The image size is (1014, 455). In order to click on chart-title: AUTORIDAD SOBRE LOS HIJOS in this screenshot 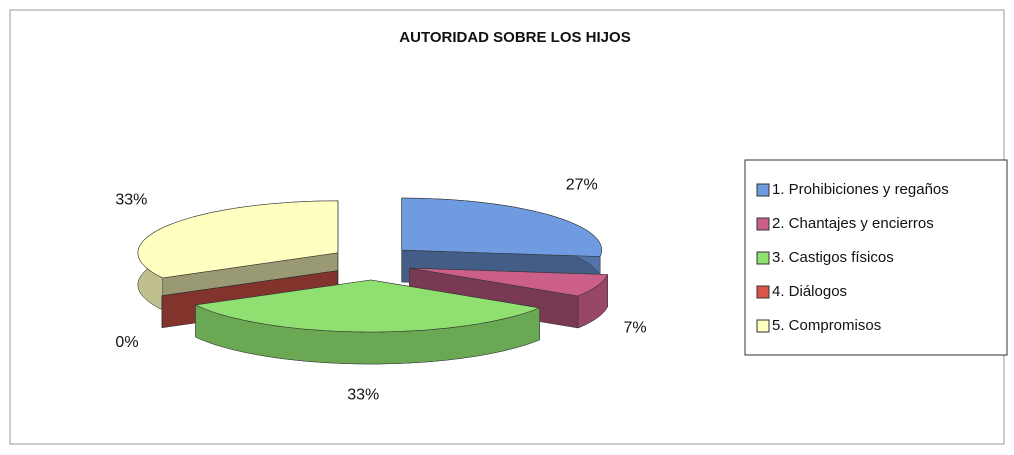, I will do `click(514, 37)`.